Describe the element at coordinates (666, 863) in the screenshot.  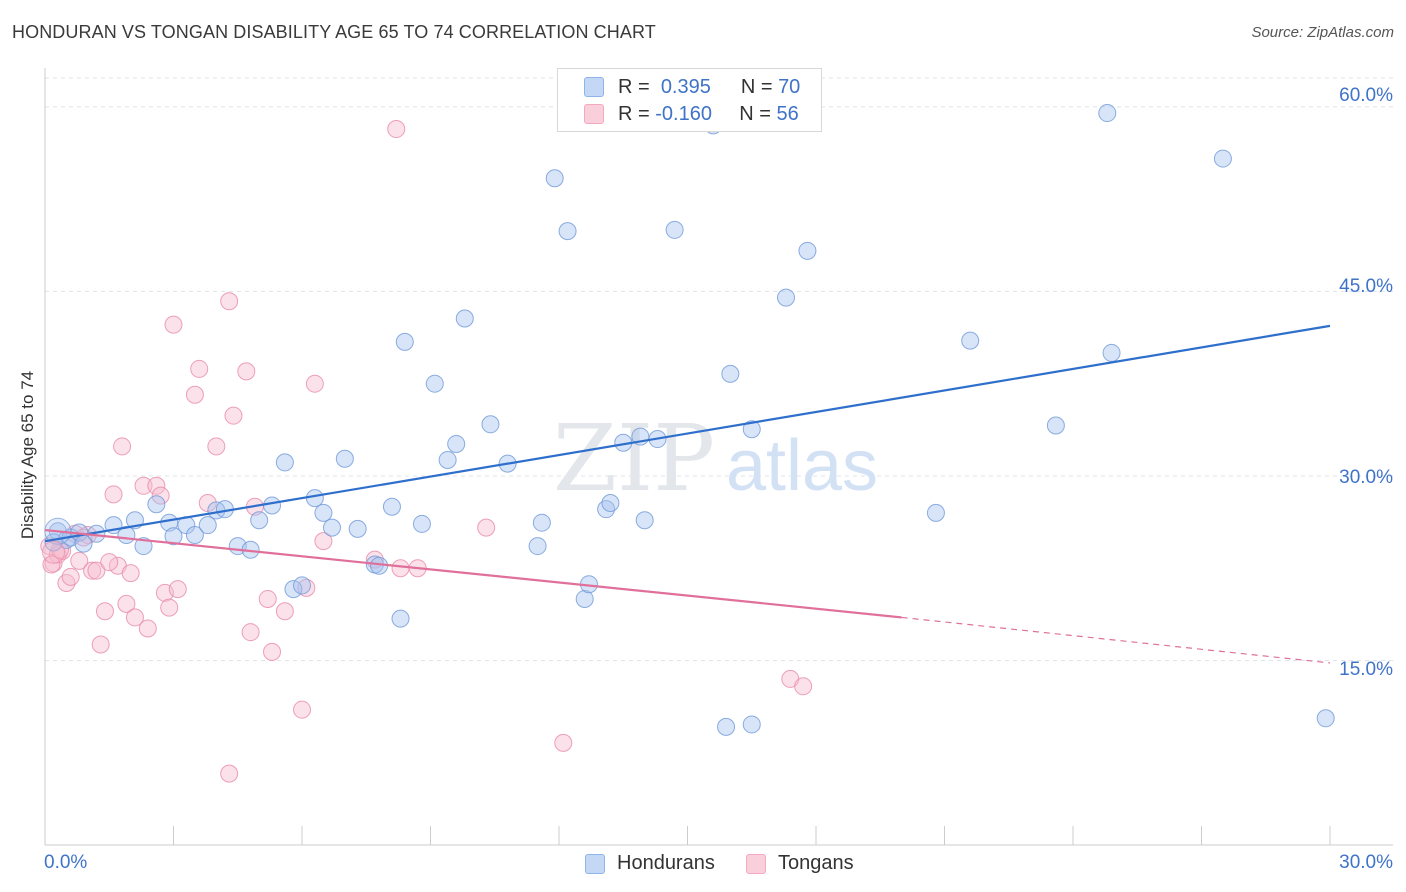
I see `legend-label-hondurans: Hondurans` at that location.